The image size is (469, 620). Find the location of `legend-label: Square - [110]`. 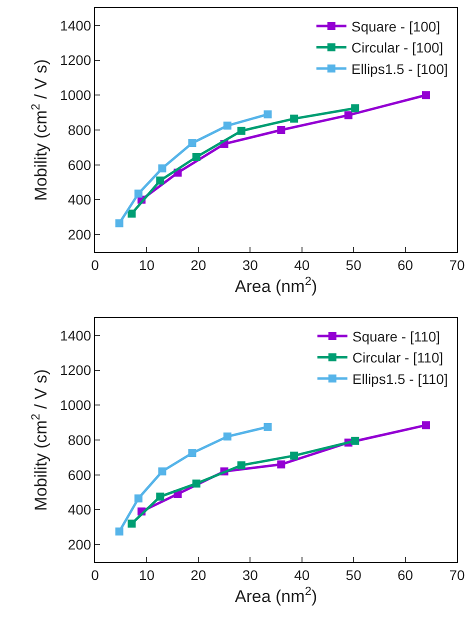

legend-label: Square - [110] is located at coordinates (396, 336).